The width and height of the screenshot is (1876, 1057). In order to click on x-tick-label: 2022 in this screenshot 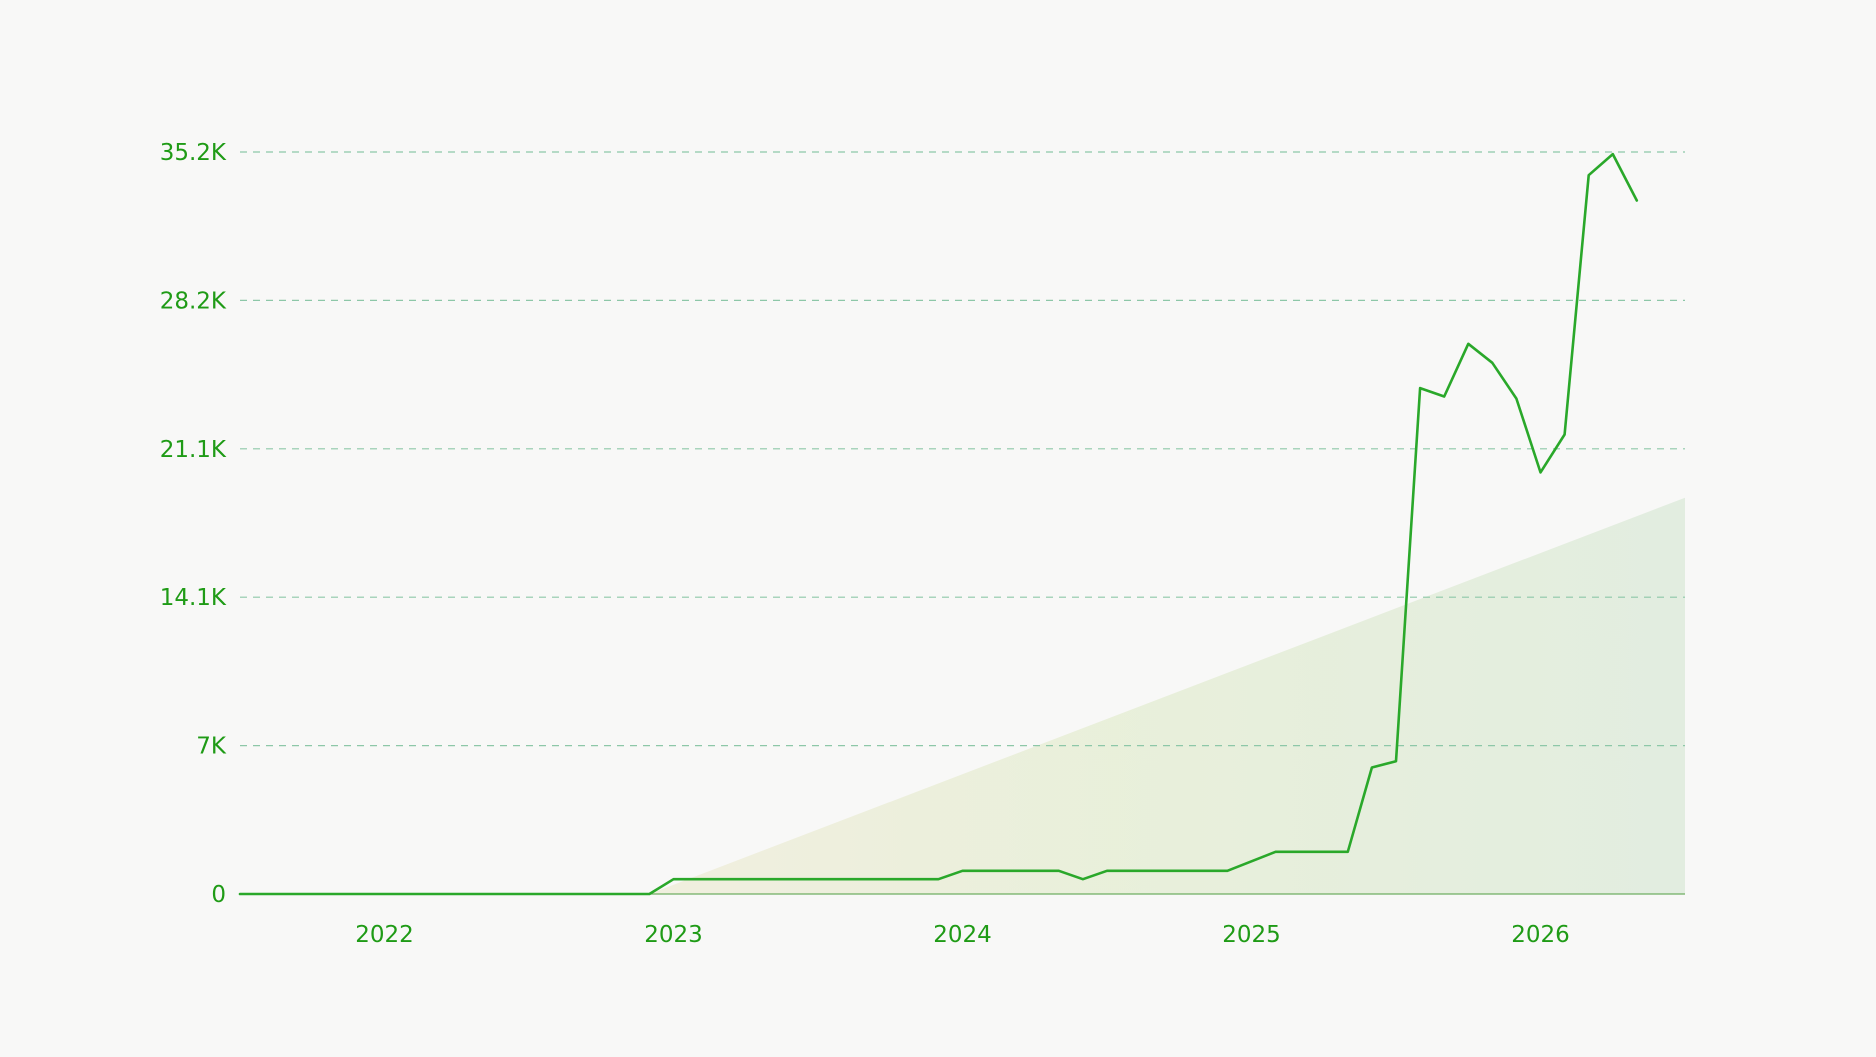, I will do `click(384, 935)`.